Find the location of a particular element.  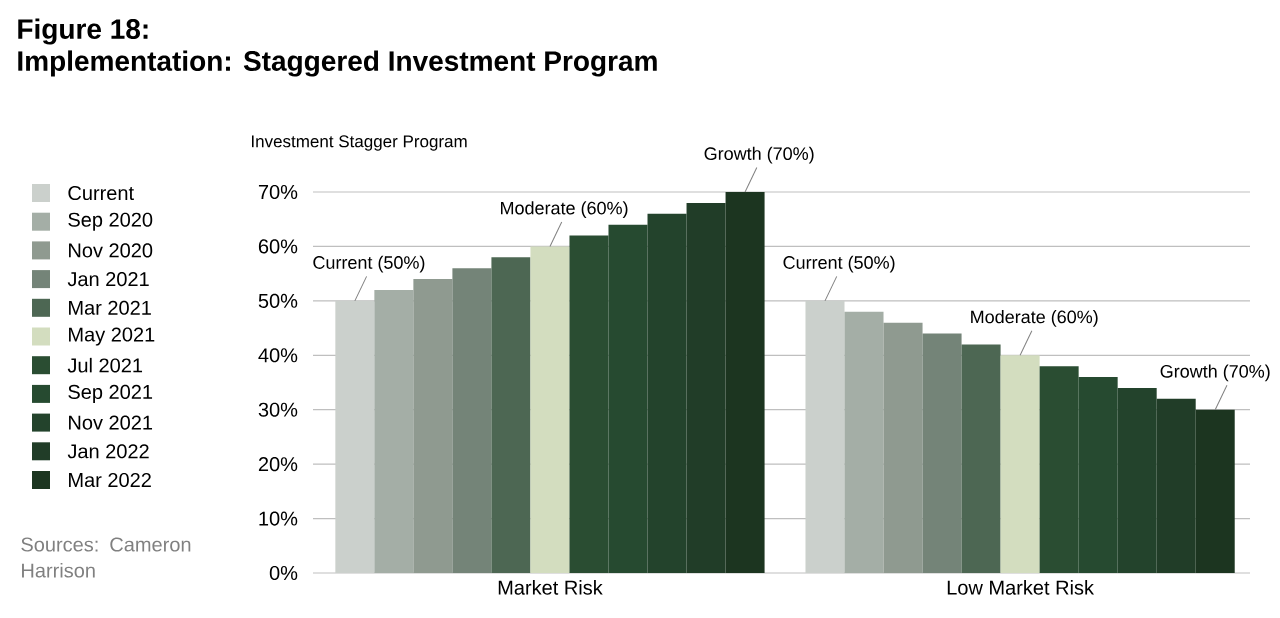

legend-label: Sep 2020 is located at coordinates (110, 221).